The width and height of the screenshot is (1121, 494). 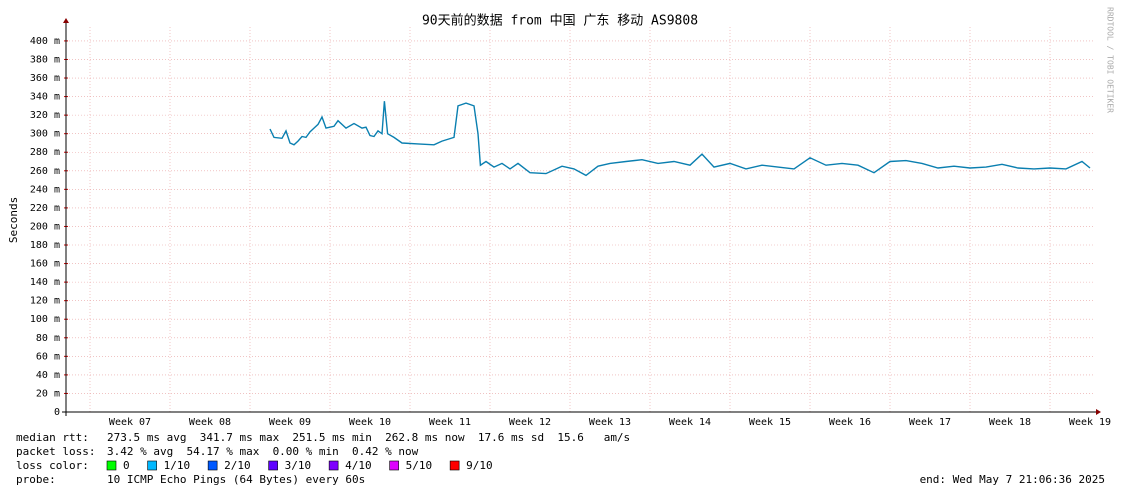 What do you see at coordinates (45, 59) in the screenshot?
I see `y-tick-label: 380 m` at bounding box center [45, 59].